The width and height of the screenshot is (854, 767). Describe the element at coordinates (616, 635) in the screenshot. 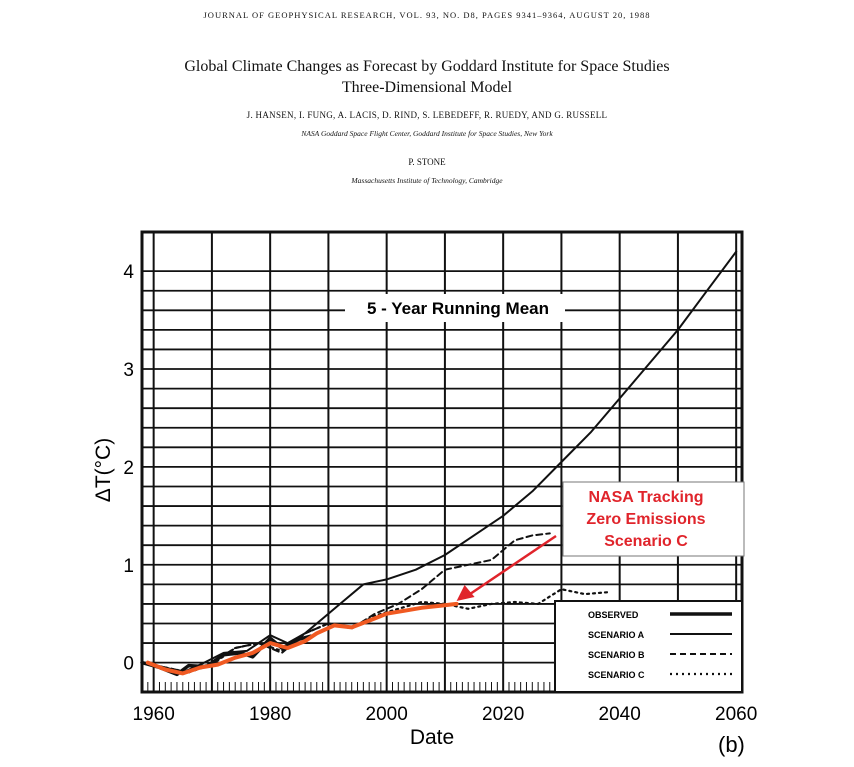

I see `legend-label: SCENARIO A` at that location.